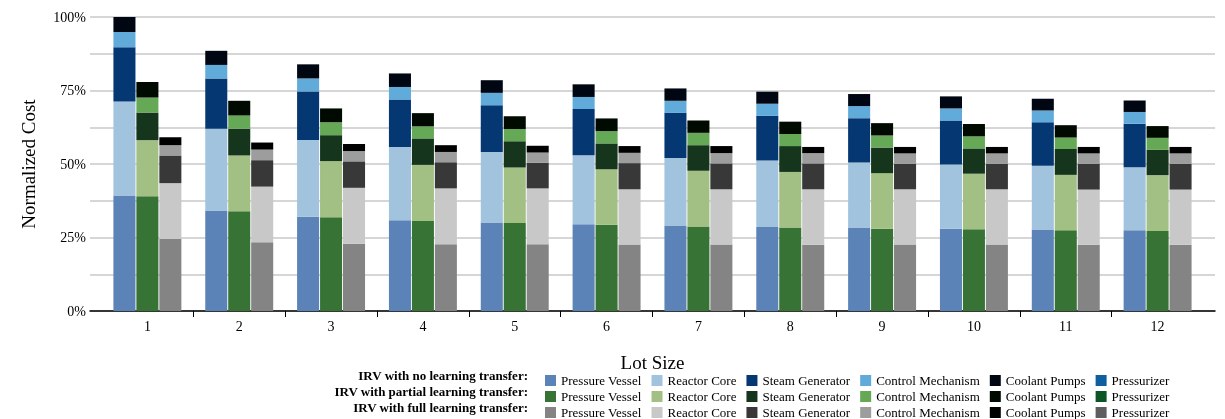 This screenshot has width=1225, height=419. What do you see at coordinates (239, 326) in the screenshot?
I see `x-tick-label: 2` at bounding box center [239, 326].